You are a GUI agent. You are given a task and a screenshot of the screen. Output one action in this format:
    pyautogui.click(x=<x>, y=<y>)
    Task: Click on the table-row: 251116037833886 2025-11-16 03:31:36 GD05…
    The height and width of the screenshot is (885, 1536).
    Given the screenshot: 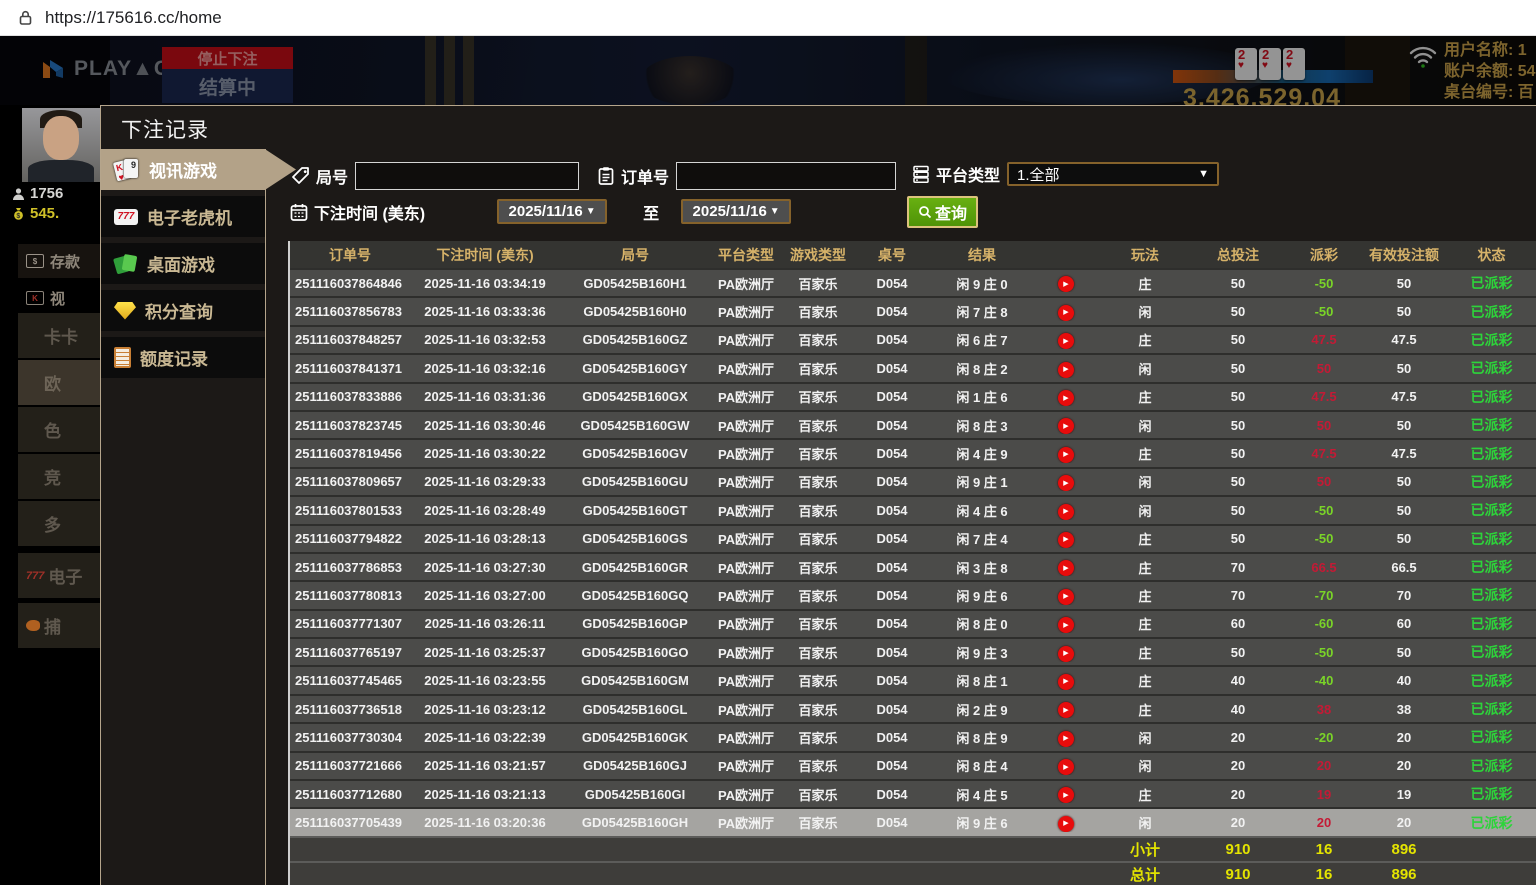 What is the action you would take?
    pyautogui.click(x=913, y=395)
    